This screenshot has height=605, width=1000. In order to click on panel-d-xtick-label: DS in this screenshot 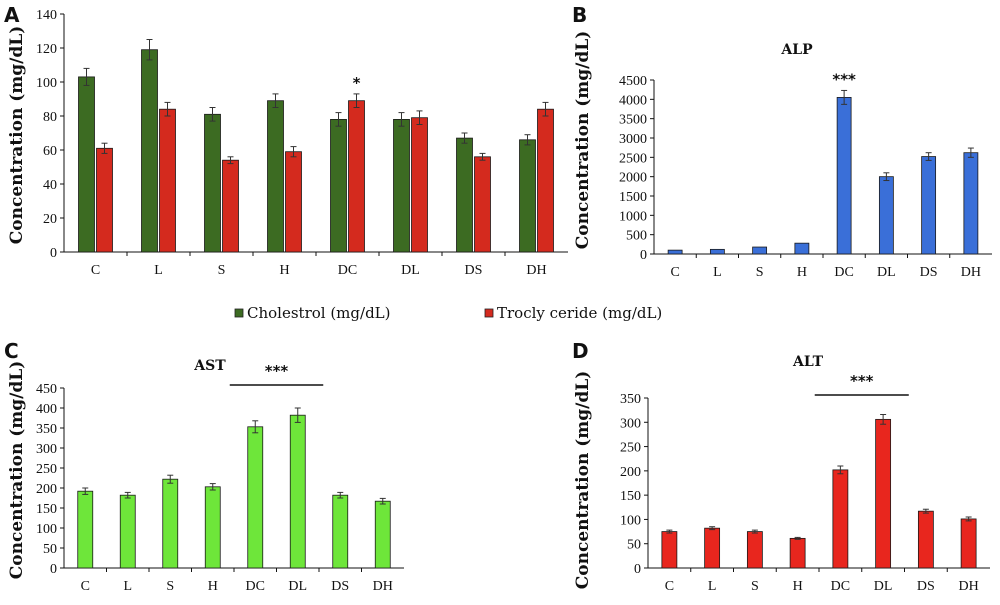, I will do `click(926, 586)`.